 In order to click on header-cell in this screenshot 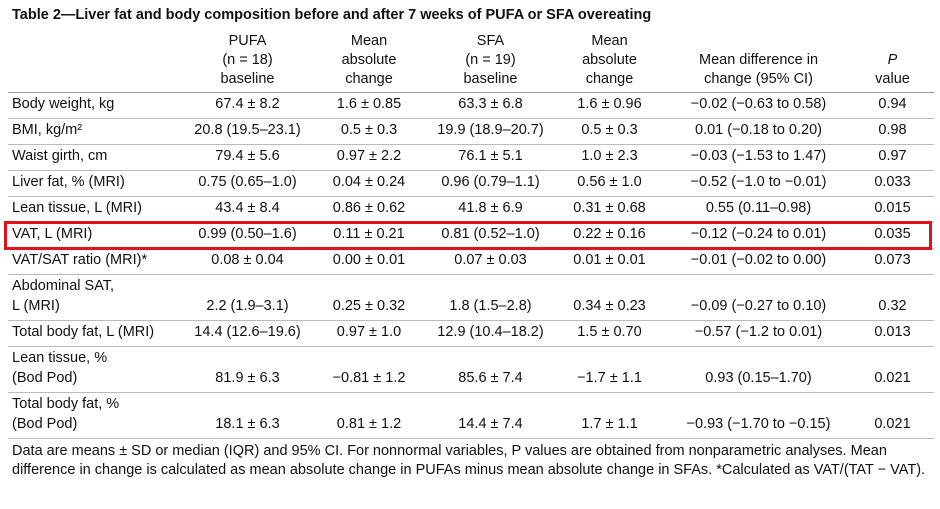, I will do `click(96, 61)`.